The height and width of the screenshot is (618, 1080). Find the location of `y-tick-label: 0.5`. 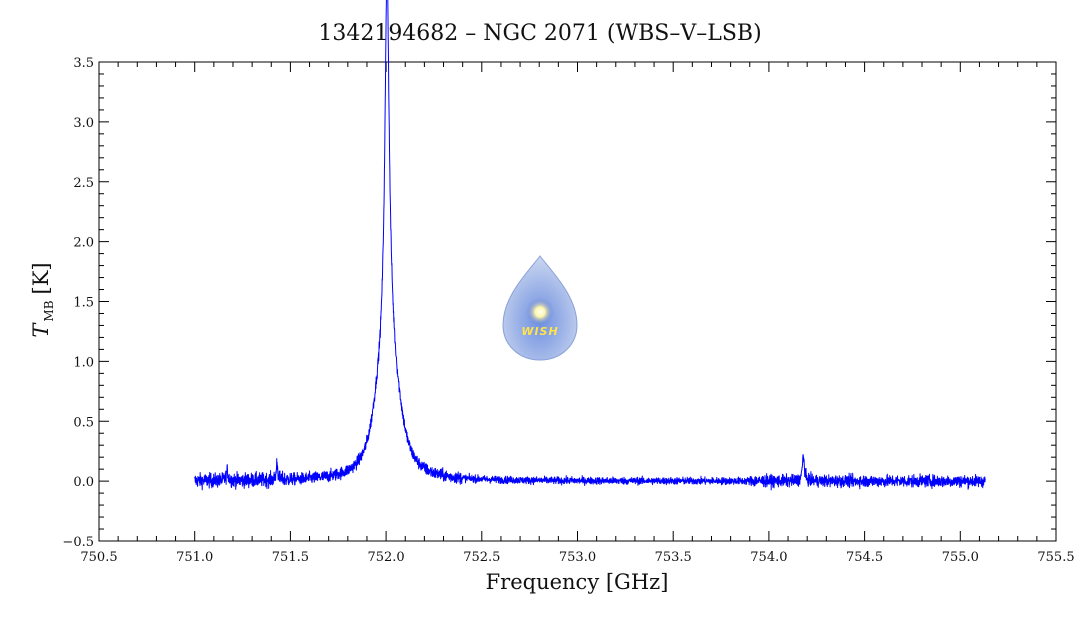

y-tick-label: 0.5 is located at coordinates (83, 422).